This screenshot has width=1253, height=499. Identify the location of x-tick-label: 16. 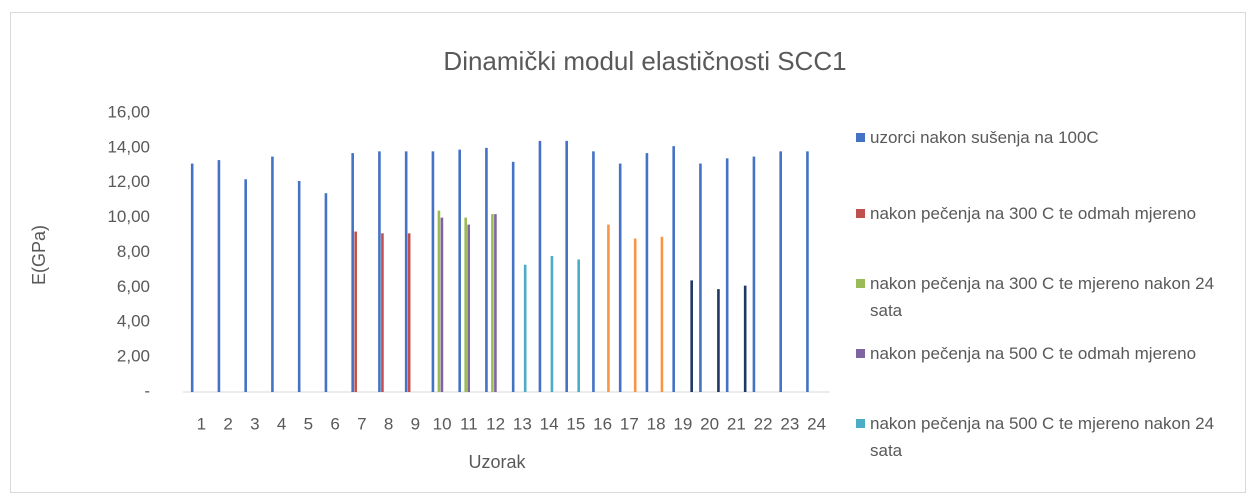
(602, 423).